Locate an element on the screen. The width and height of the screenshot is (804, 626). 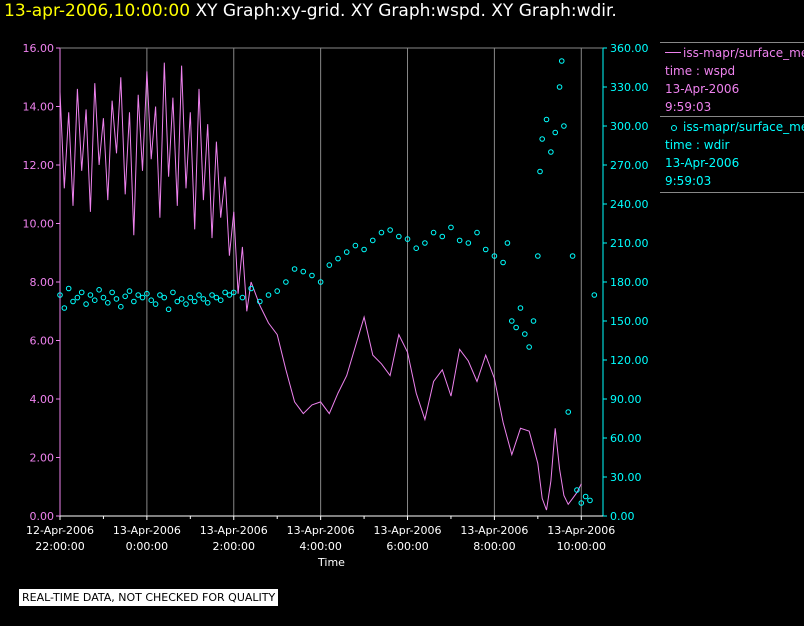
legend-title-wspd: iss-mapr/surface_met is located at coordinates (734, 53).